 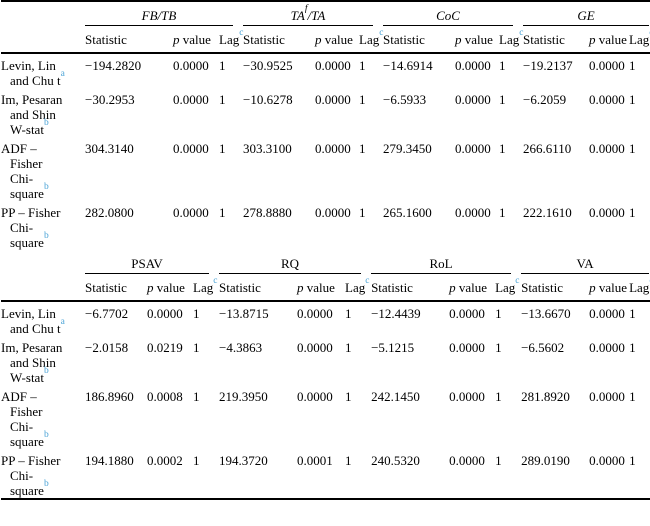 I want to click on statistic-cell: 219.3950, so click(x=243, y=396).